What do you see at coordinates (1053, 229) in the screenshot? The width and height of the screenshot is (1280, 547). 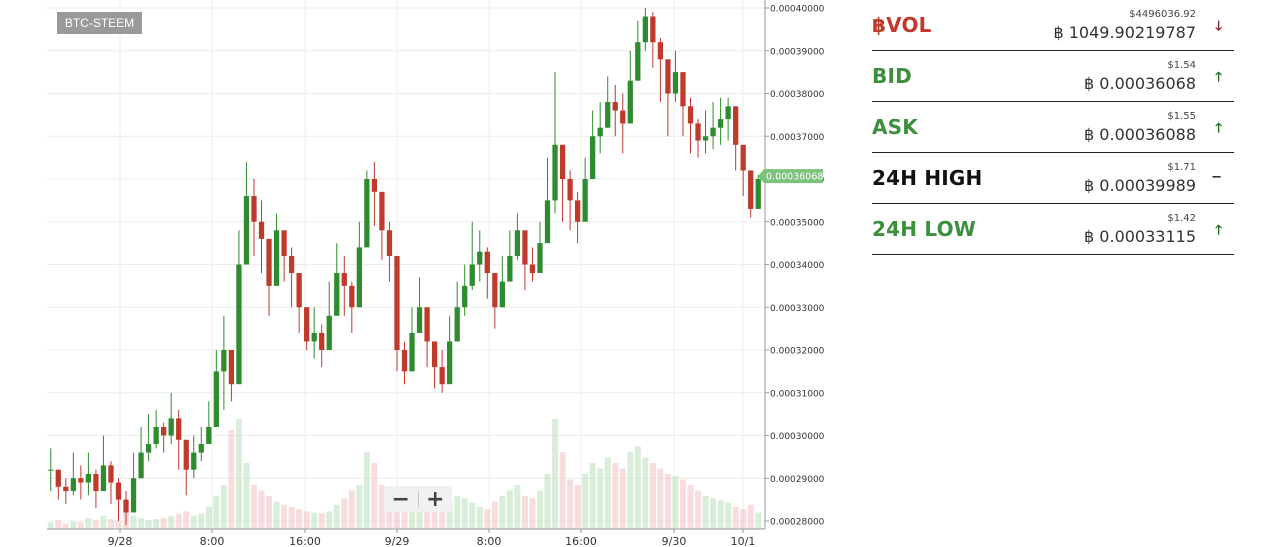 I see `stat-row-24h-low: 24H LOW $1.42 ฿ 0.00033115 🡑` at bounding box center [1053, 229].